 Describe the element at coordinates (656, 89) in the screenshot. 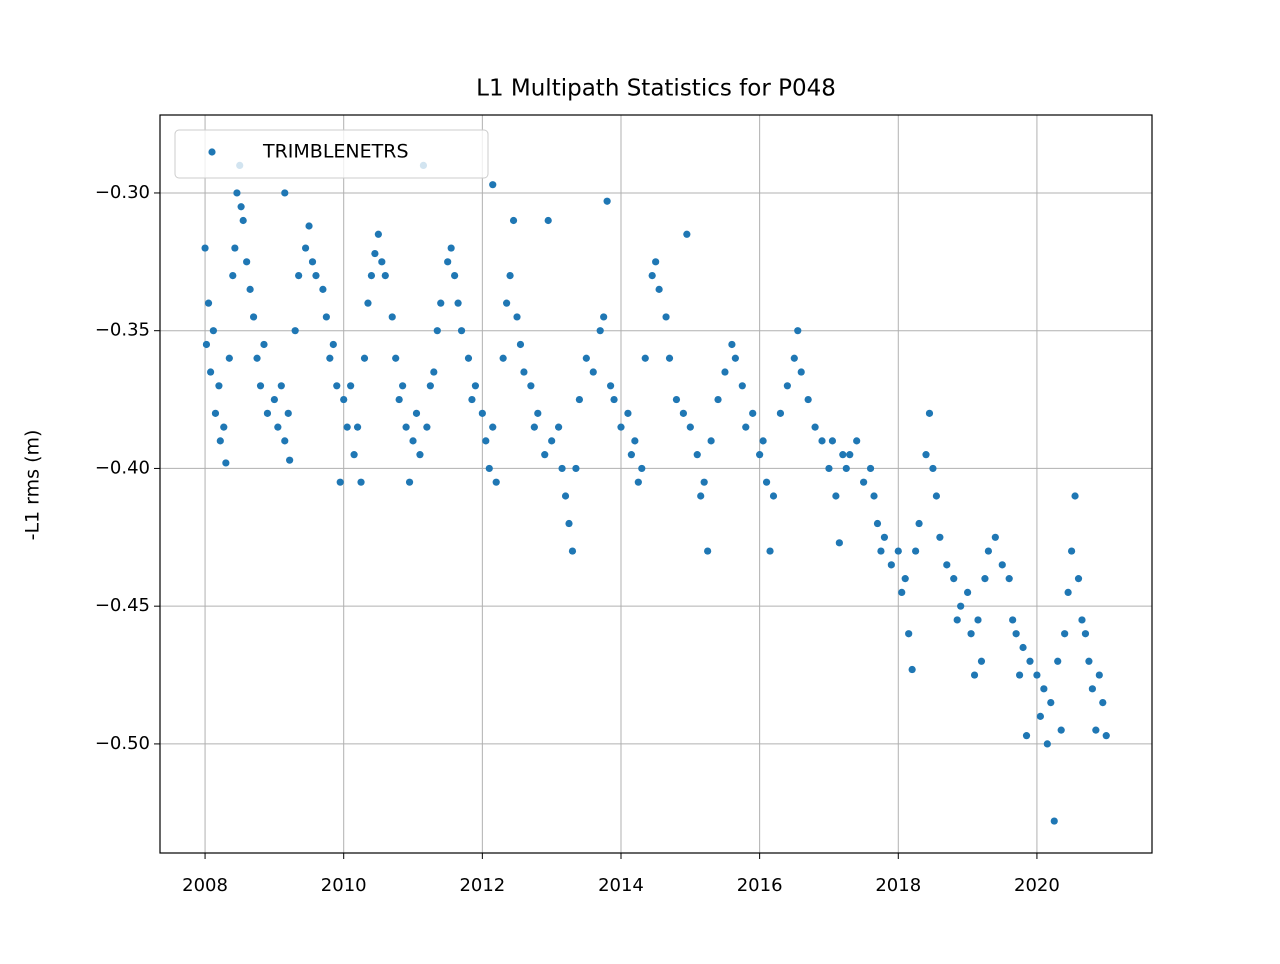

I see `chart-title: L1 Multipath Statistics for P048` at that location.